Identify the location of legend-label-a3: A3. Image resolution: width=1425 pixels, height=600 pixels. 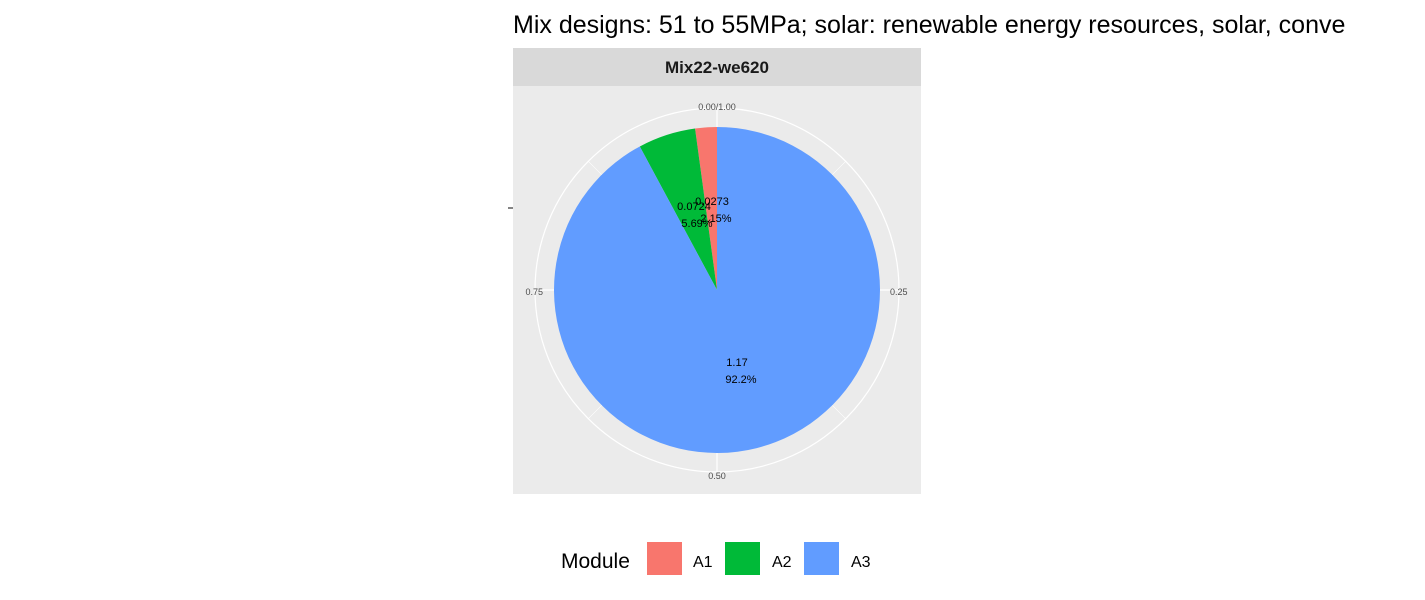
(861, 562).